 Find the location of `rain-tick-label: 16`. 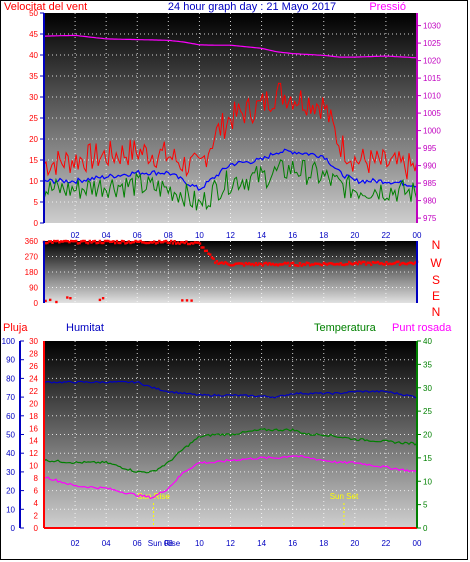

rain-tick-label: 16 is located at coordinates (33, 428).